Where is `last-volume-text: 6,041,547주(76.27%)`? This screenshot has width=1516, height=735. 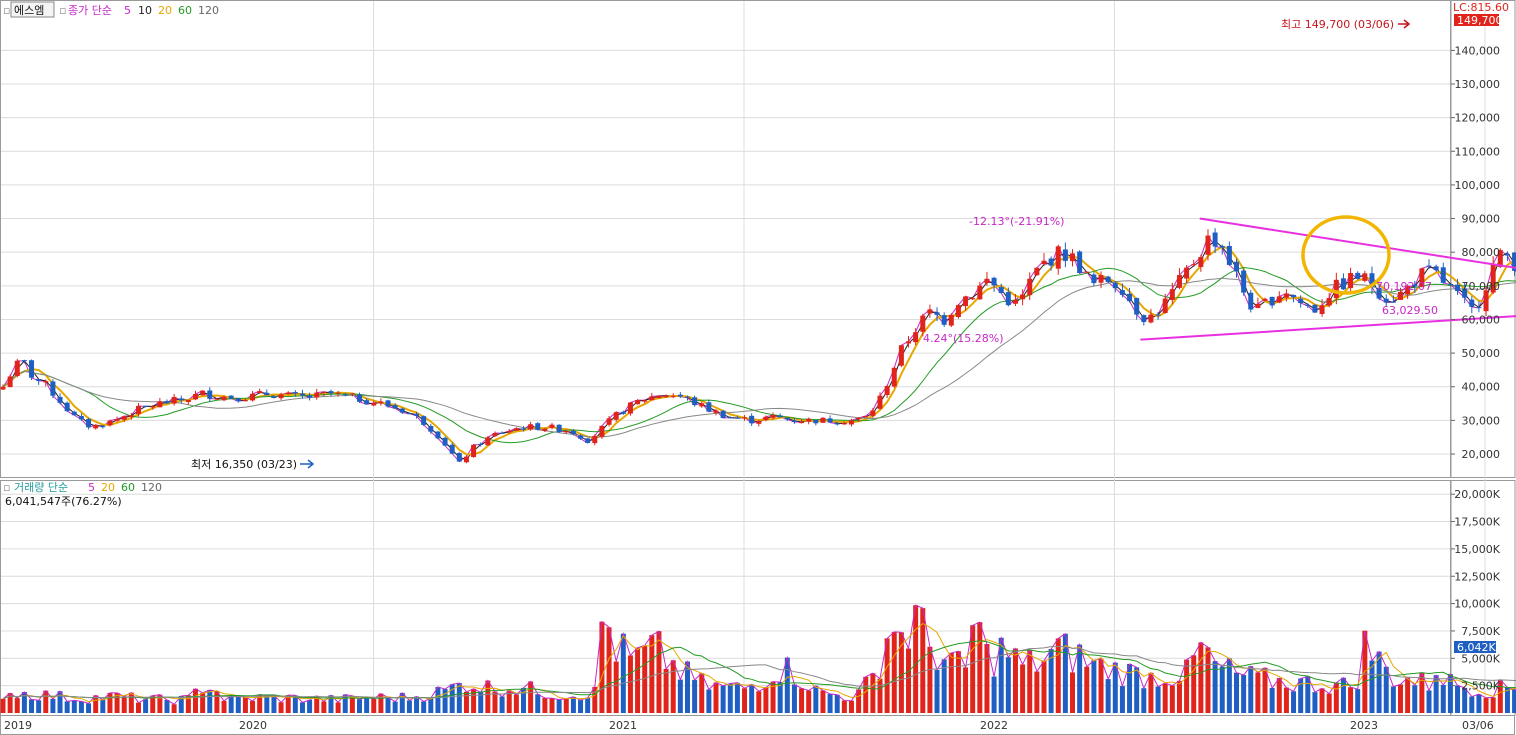
last-volume-text: 6,041,547주(76.27%) is located at coordinates (63, 501).